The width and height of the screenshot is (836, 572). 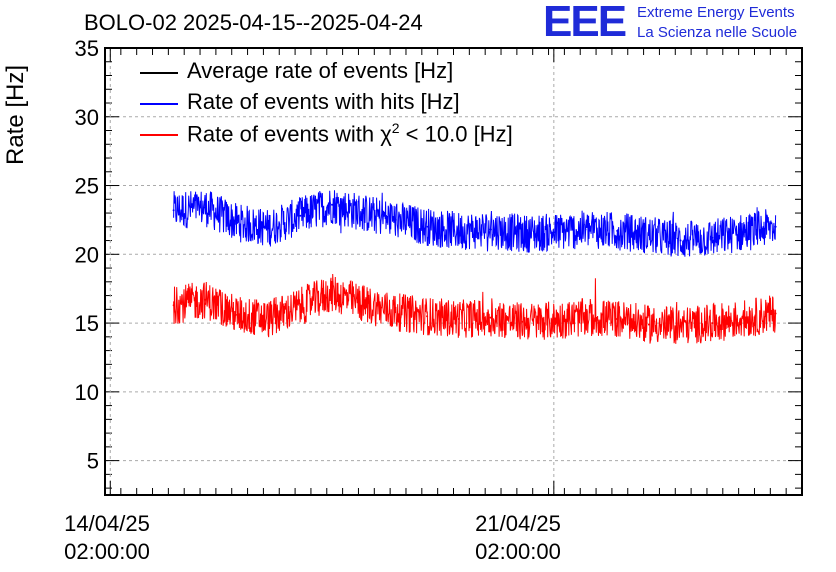 I want to click on legend-label-chi2: Rate of events with χ2 < 10.0 [Hz], so click(x=350, y=133).